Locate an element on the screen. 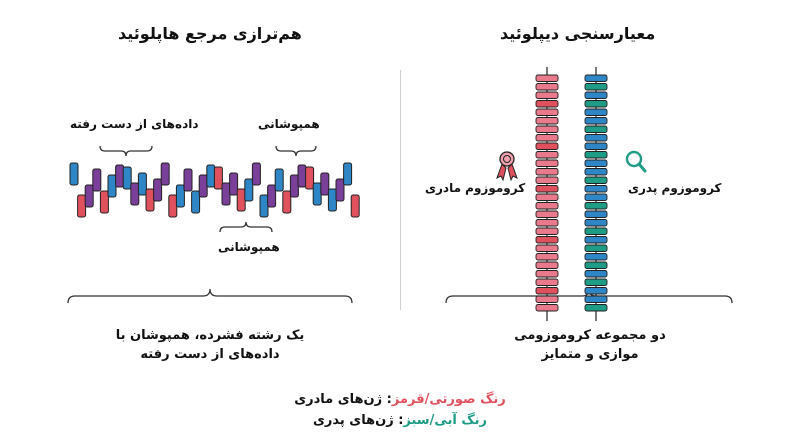 Image resolution: width=800 pixels, height=447 pixels. legend-maternal: رنگ صورتی/قرمز: ژن‌های مادری is located at coordinates (400, 399).